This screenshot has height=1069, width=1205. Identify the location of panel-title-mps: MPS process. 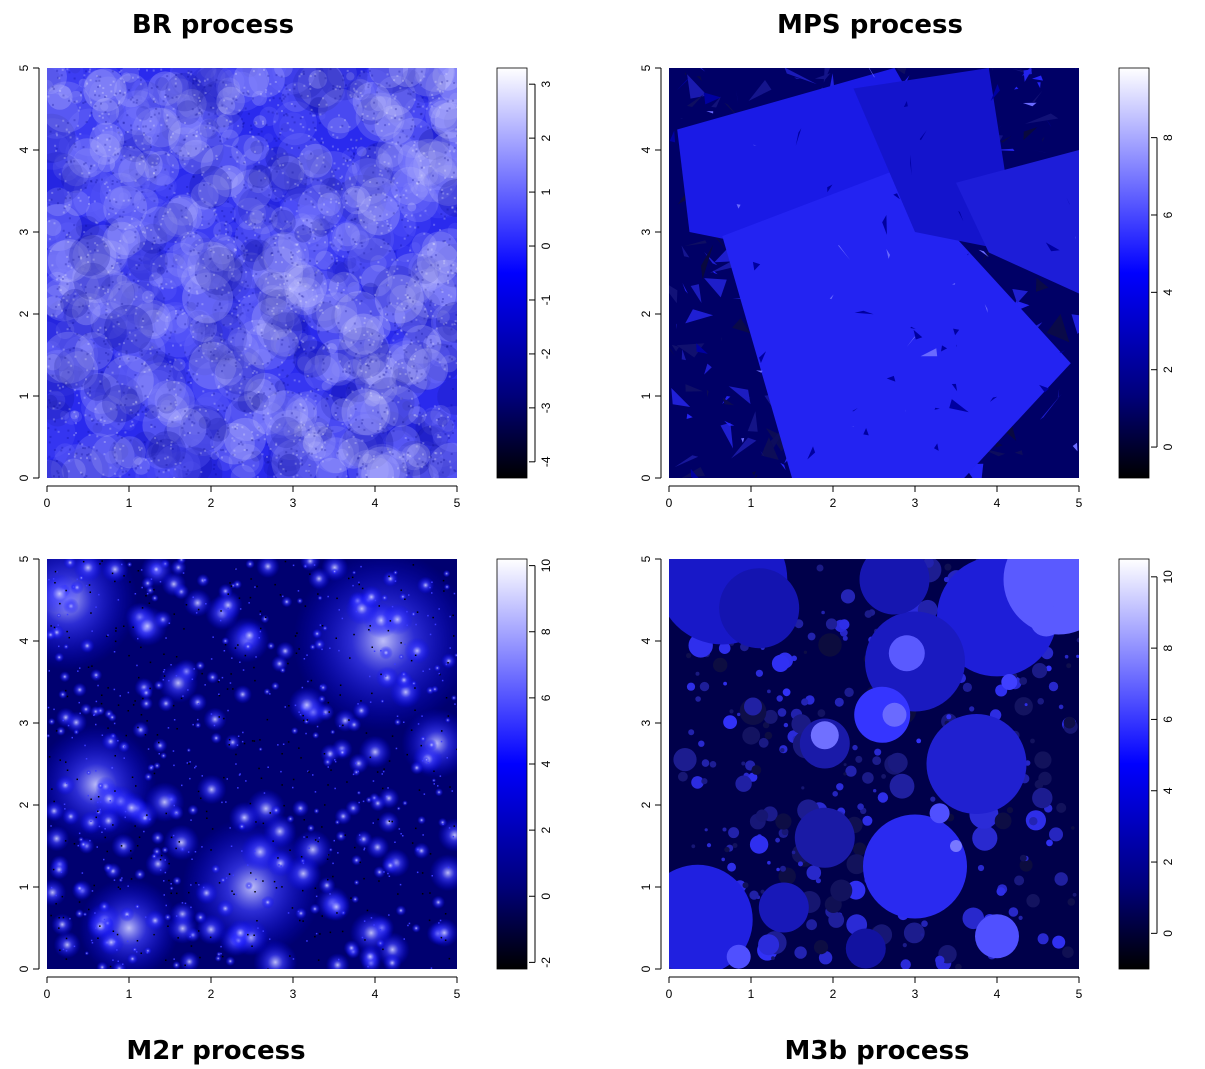
(870, 25).